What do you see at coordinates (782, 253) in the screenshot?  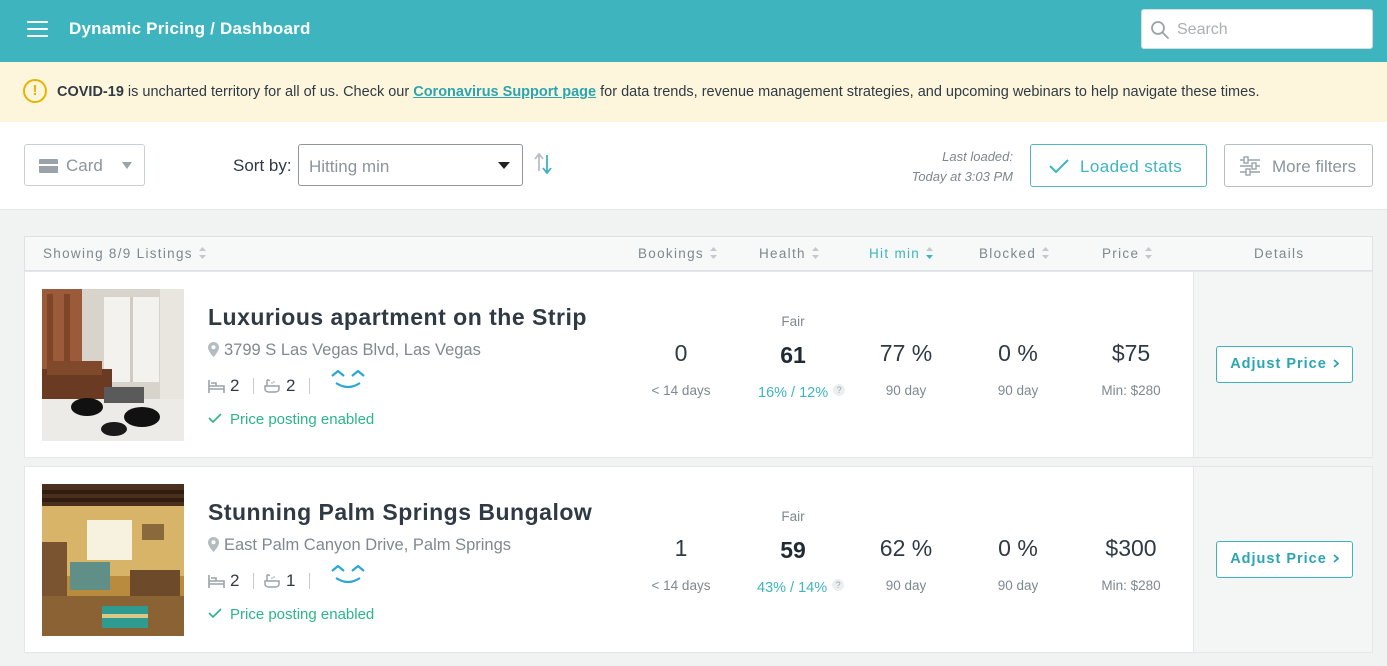 I see `column-health-label: Health` at bounding box center [782, 253].